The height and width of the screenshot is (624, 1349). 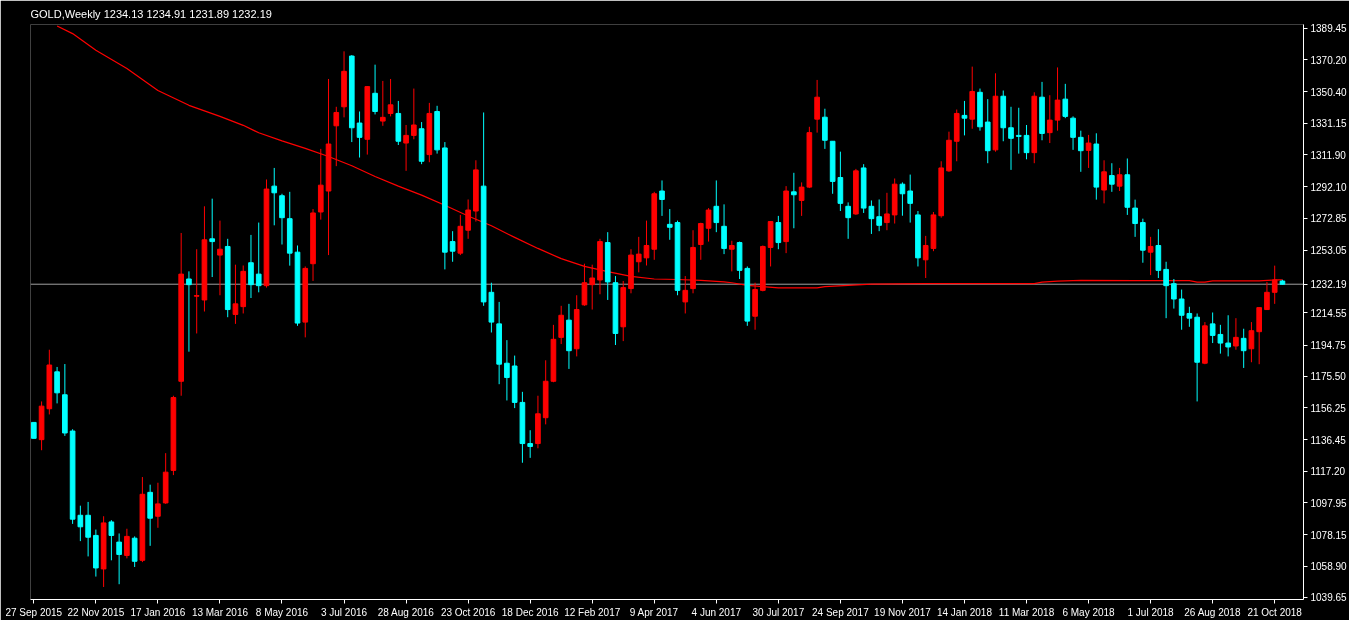 What do you see at coordinates (1329, 124) in the screenshot?
I see `y-tick-label: 1331.15` at bounding box center [1329, 124].